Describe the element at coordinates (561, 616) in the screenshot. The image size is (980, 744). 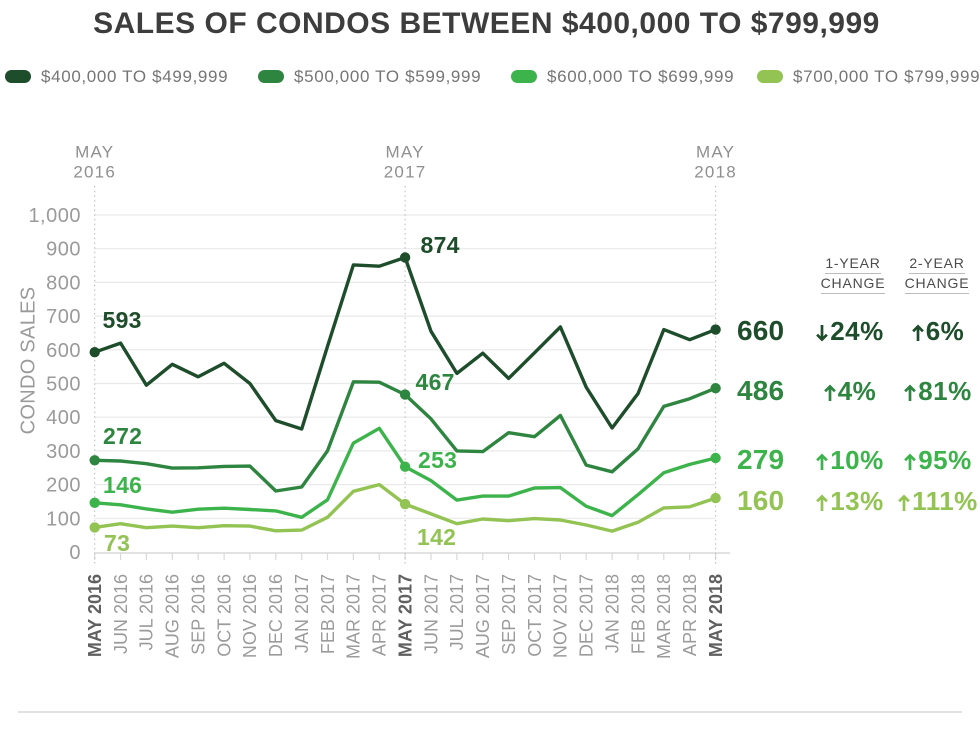
I see `svg-text: NOV 2017` at that location.